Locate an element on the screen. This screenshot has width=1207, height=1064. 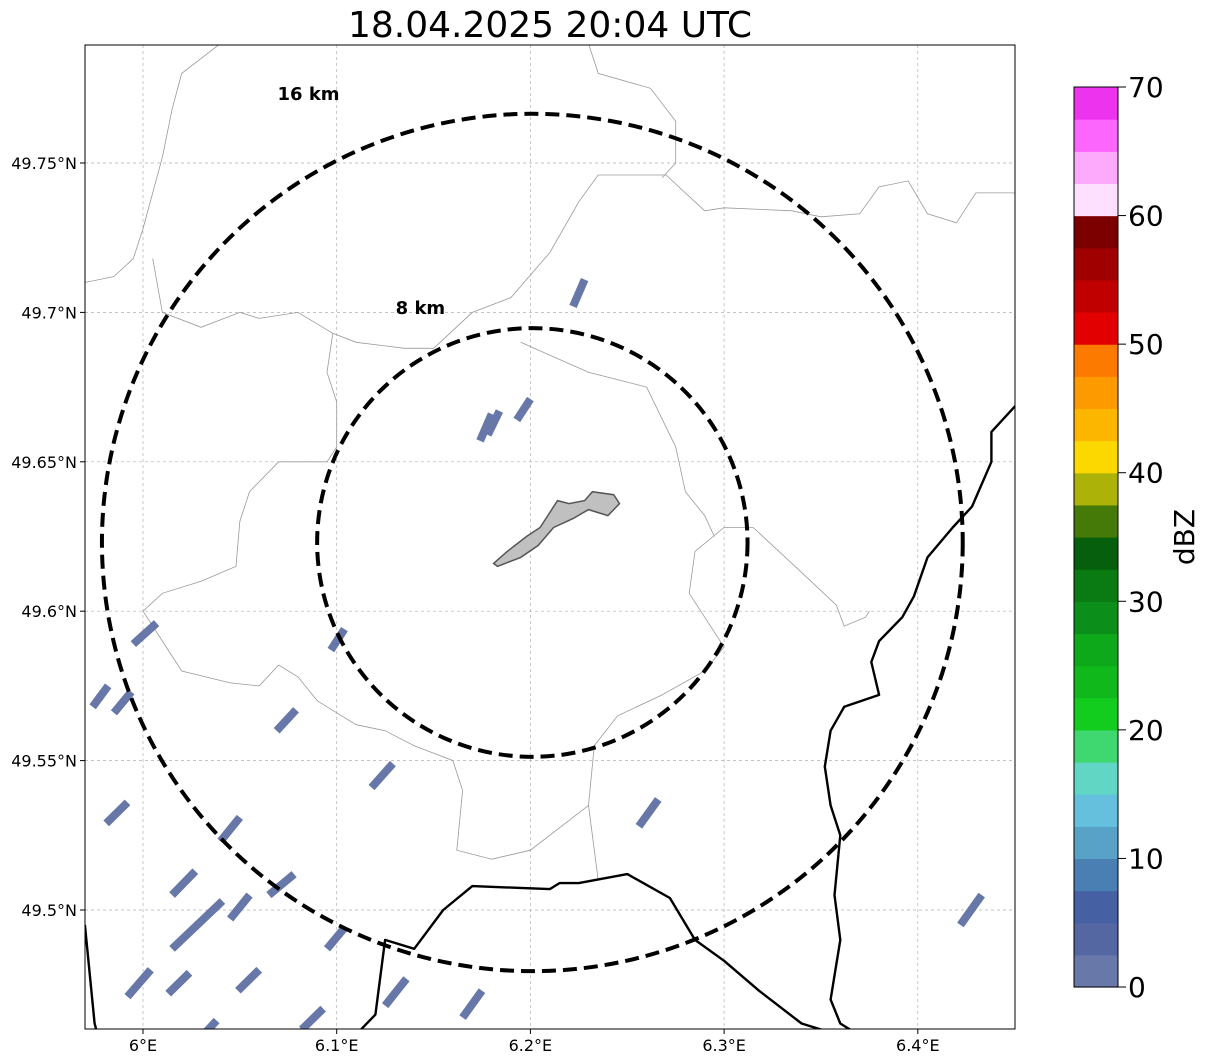
colorbar-tick-label: 60 is located at coordinates (1146, 216).